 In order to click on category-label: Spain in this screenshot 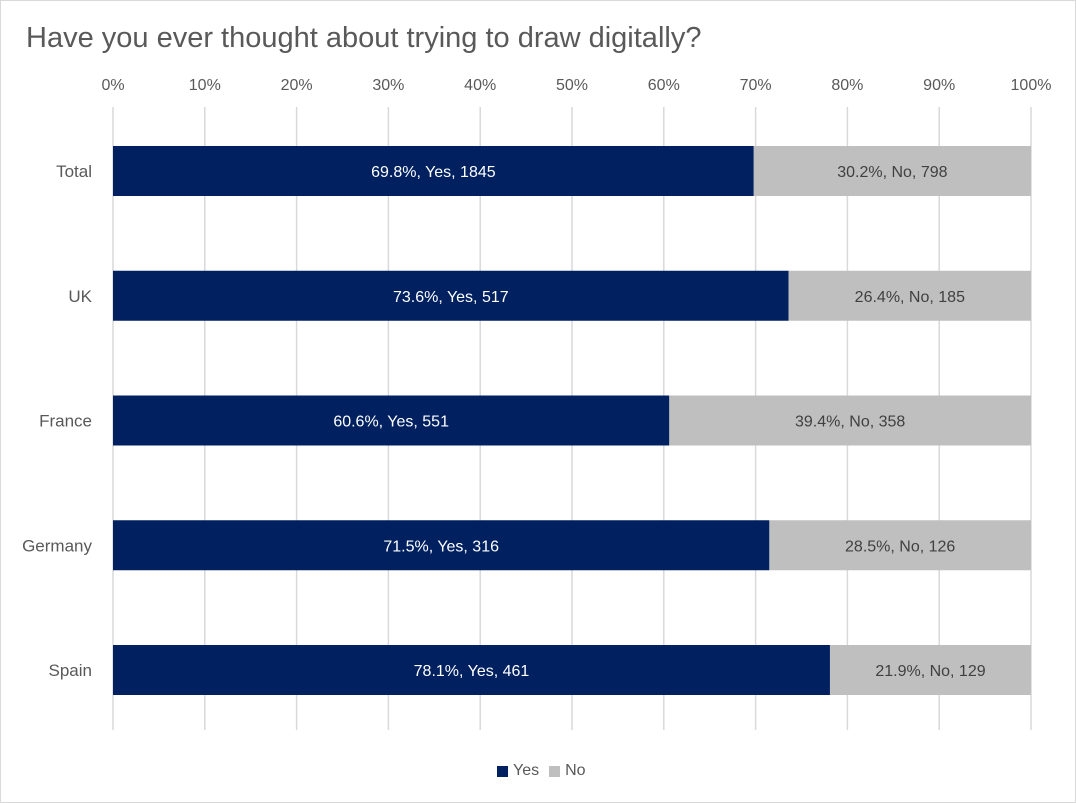, I will do `click(70, 670)`.